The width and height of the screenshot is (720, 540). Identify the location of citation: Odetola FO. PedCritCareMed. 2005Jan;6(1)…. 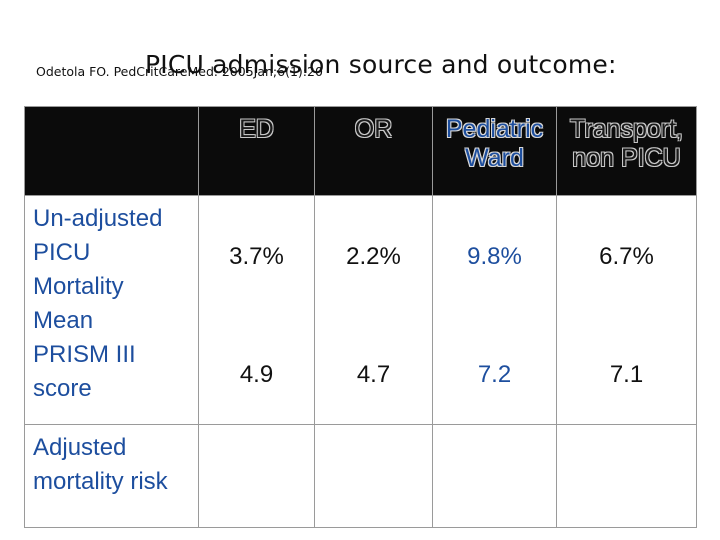
(179, 71).